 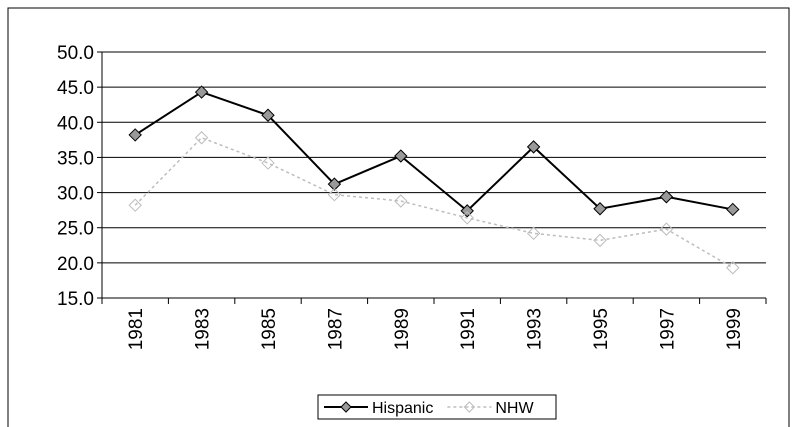 What do you see at coordinates (335, 329) in the screenshot?
I see `x-tick-label: 1987` at bounding box center [335, 329].